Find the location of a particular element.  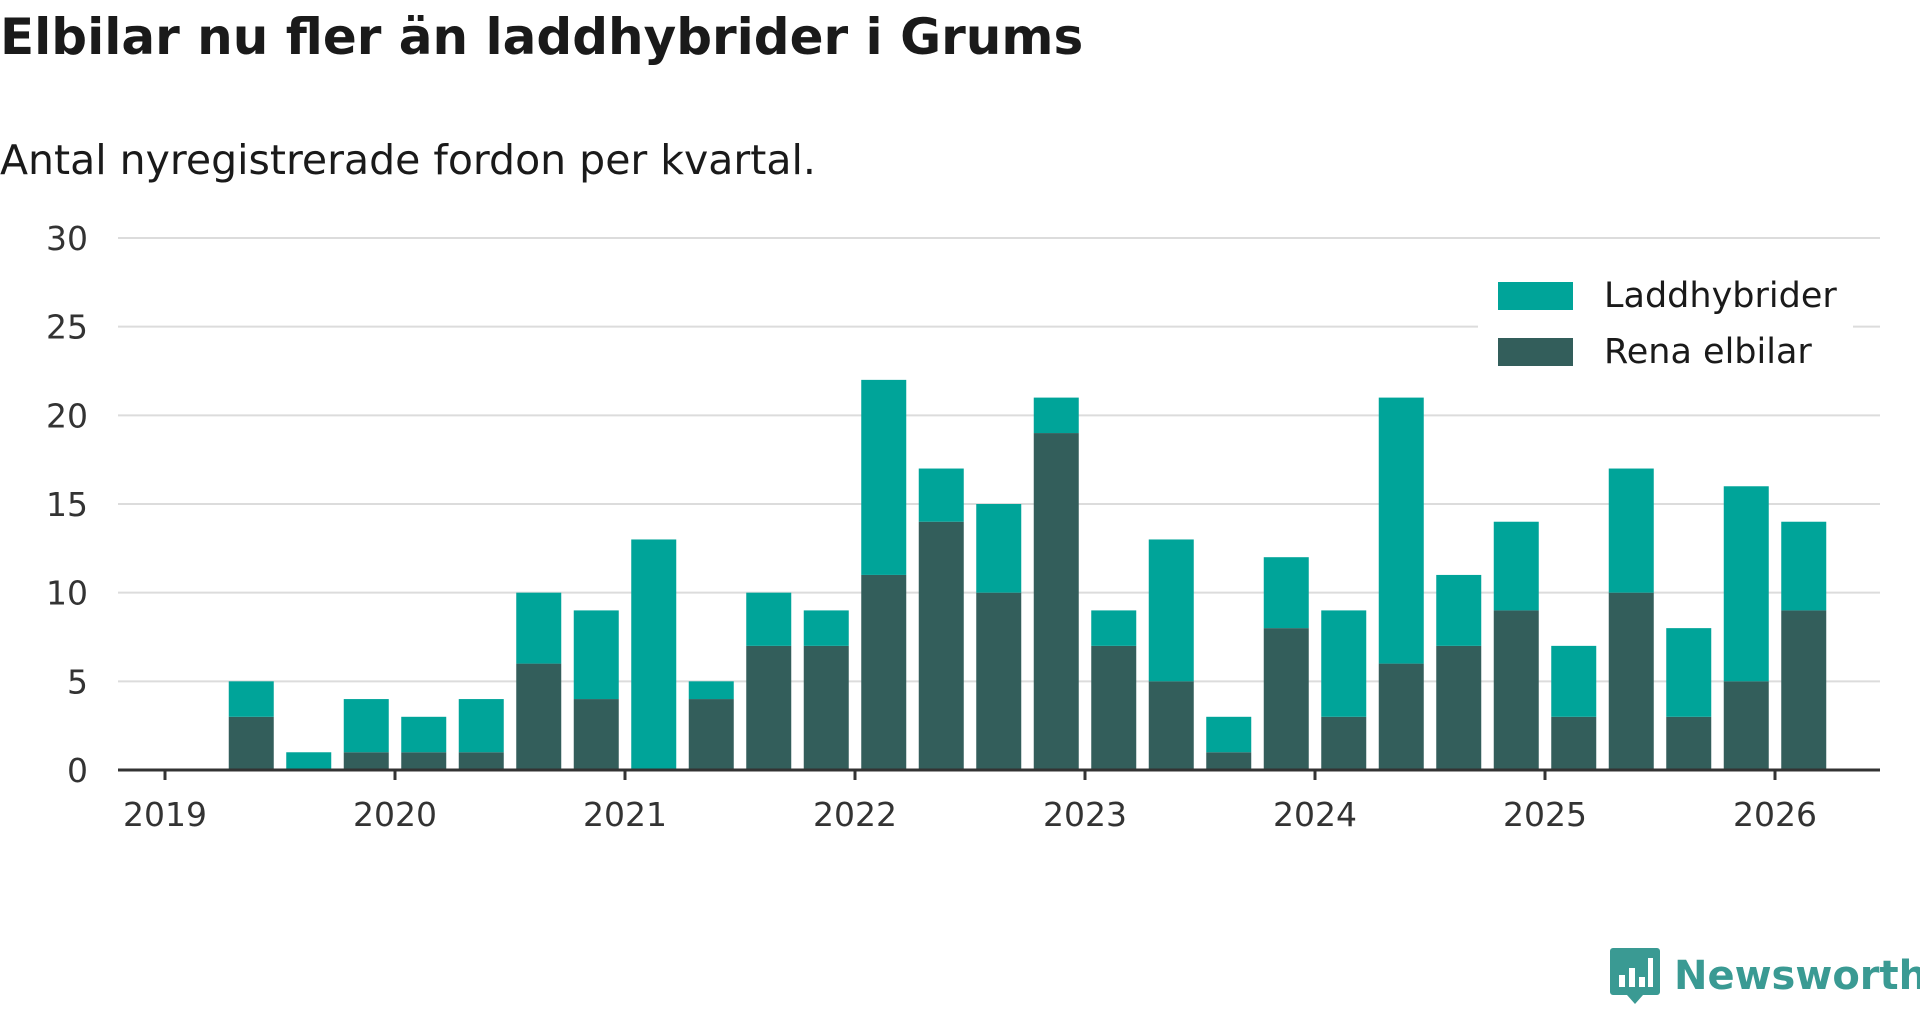

y-tick-label: 5 is located at coordinates (77, 681).